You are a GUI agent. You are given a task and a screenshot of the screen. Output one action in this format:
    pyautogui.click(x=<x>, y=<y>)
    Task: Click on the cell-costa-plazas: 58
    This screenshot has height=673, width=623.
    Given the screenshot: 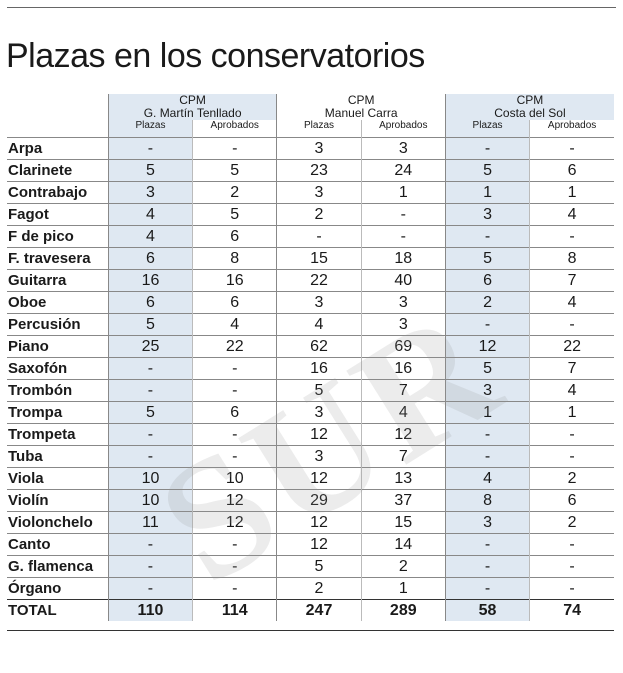 What is the action you would take?
    pyautogui.click(x=487, y=610)
    